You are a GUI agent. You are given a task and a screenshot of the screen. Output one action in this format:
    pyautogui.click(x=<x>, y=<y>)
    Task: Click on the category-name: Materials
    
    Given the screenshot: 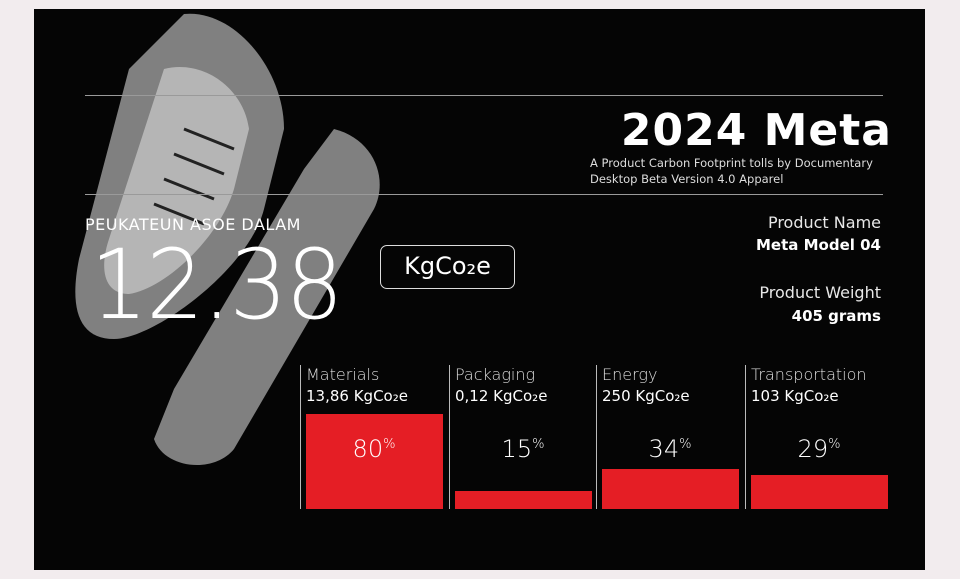 What is the action you would take?
    pyautogui.click(x=343, y=374)
    